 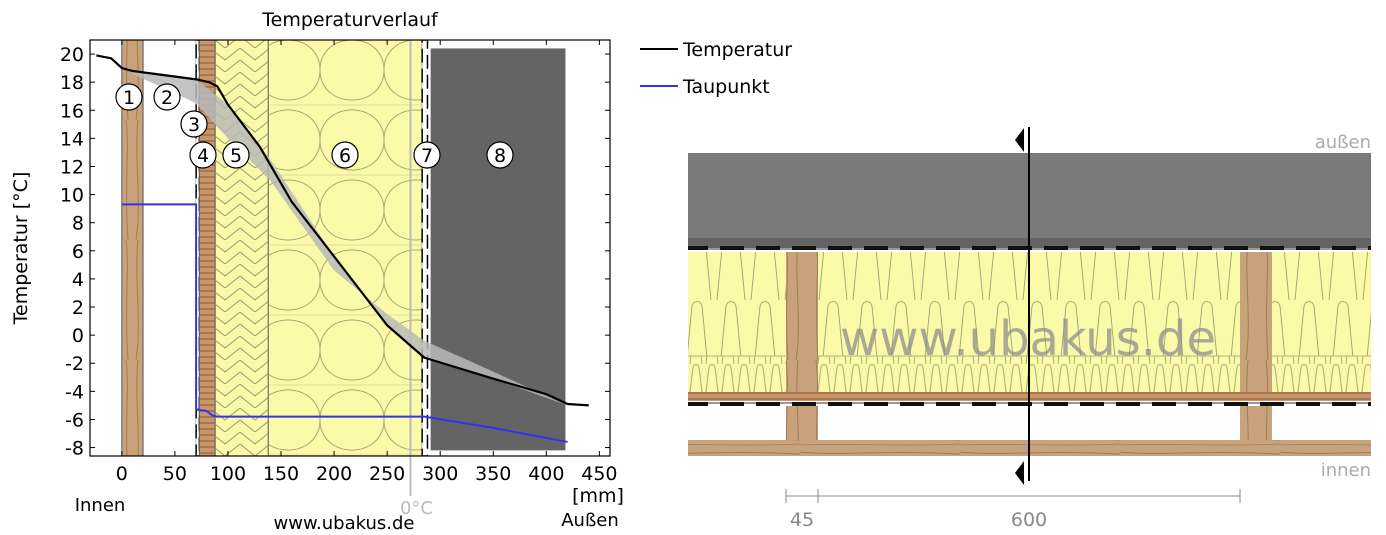 I want to click on x-tick-label: 300, so click(x=440, y=474).